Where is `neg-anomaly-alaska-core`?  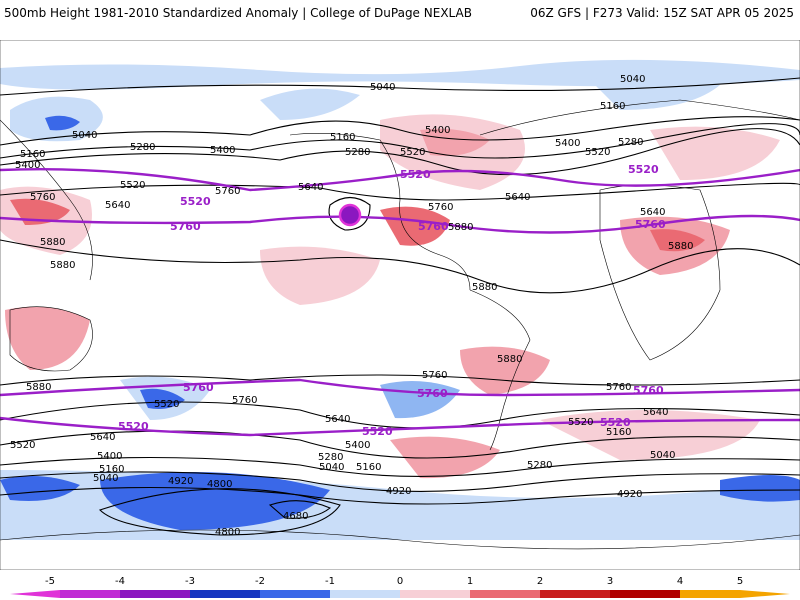 neg-anomaly-alaska-core is located at coordinates (62, 123).